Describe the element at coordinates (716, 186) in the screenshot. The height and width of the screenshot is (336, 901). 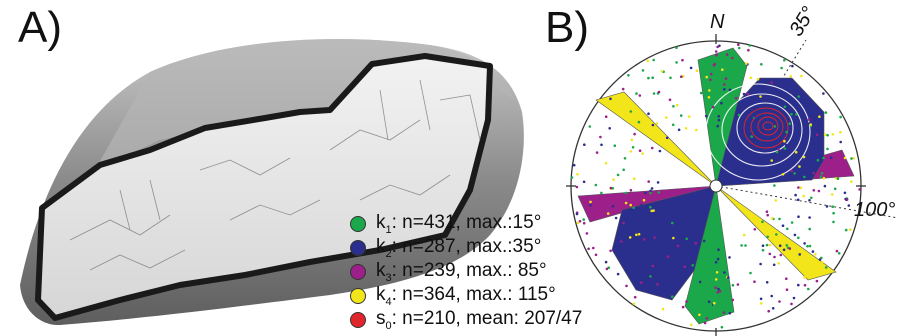
I see `stereonet-center` at that location.